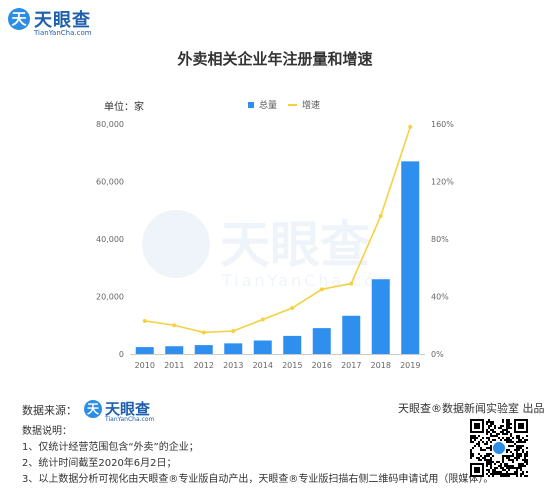 This screenshot has width=550, height=495. What do you see at coordinates (471, 408) in the screenshot?
I see `credit-text: 天眼查®数据新闻实验室 出品` at bounding box center [471, 408].